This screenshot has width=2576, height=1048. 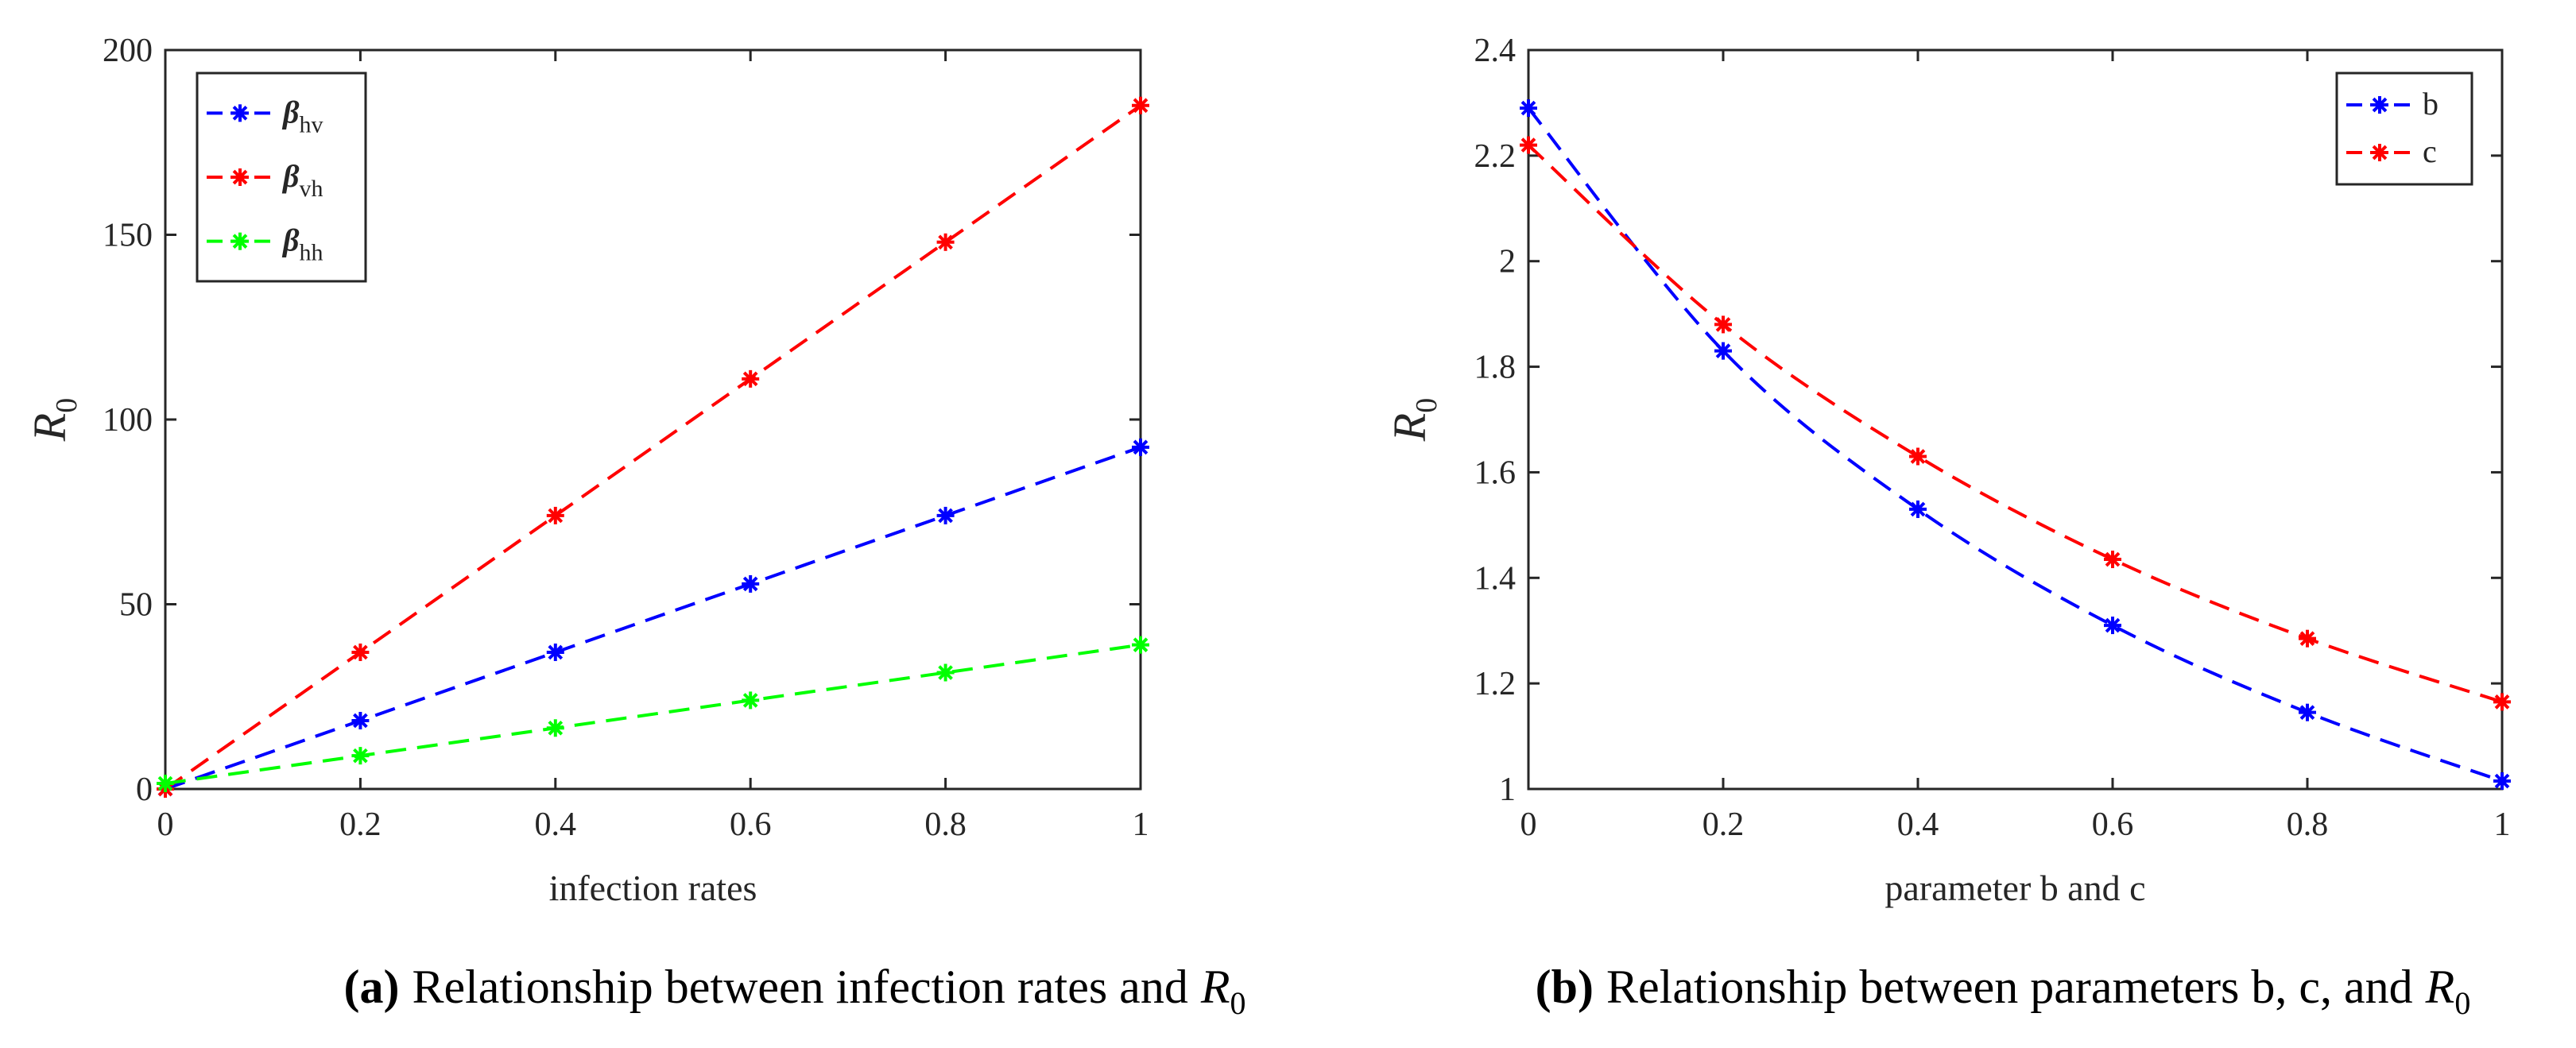 I want to click on chart-b-legend-label-0: b, so click(x=2430, y=104).